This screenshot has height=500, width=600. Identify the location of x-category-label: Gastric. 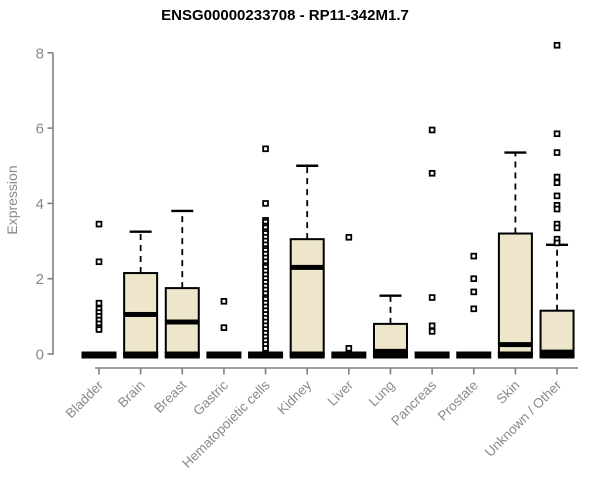
(210, 397).